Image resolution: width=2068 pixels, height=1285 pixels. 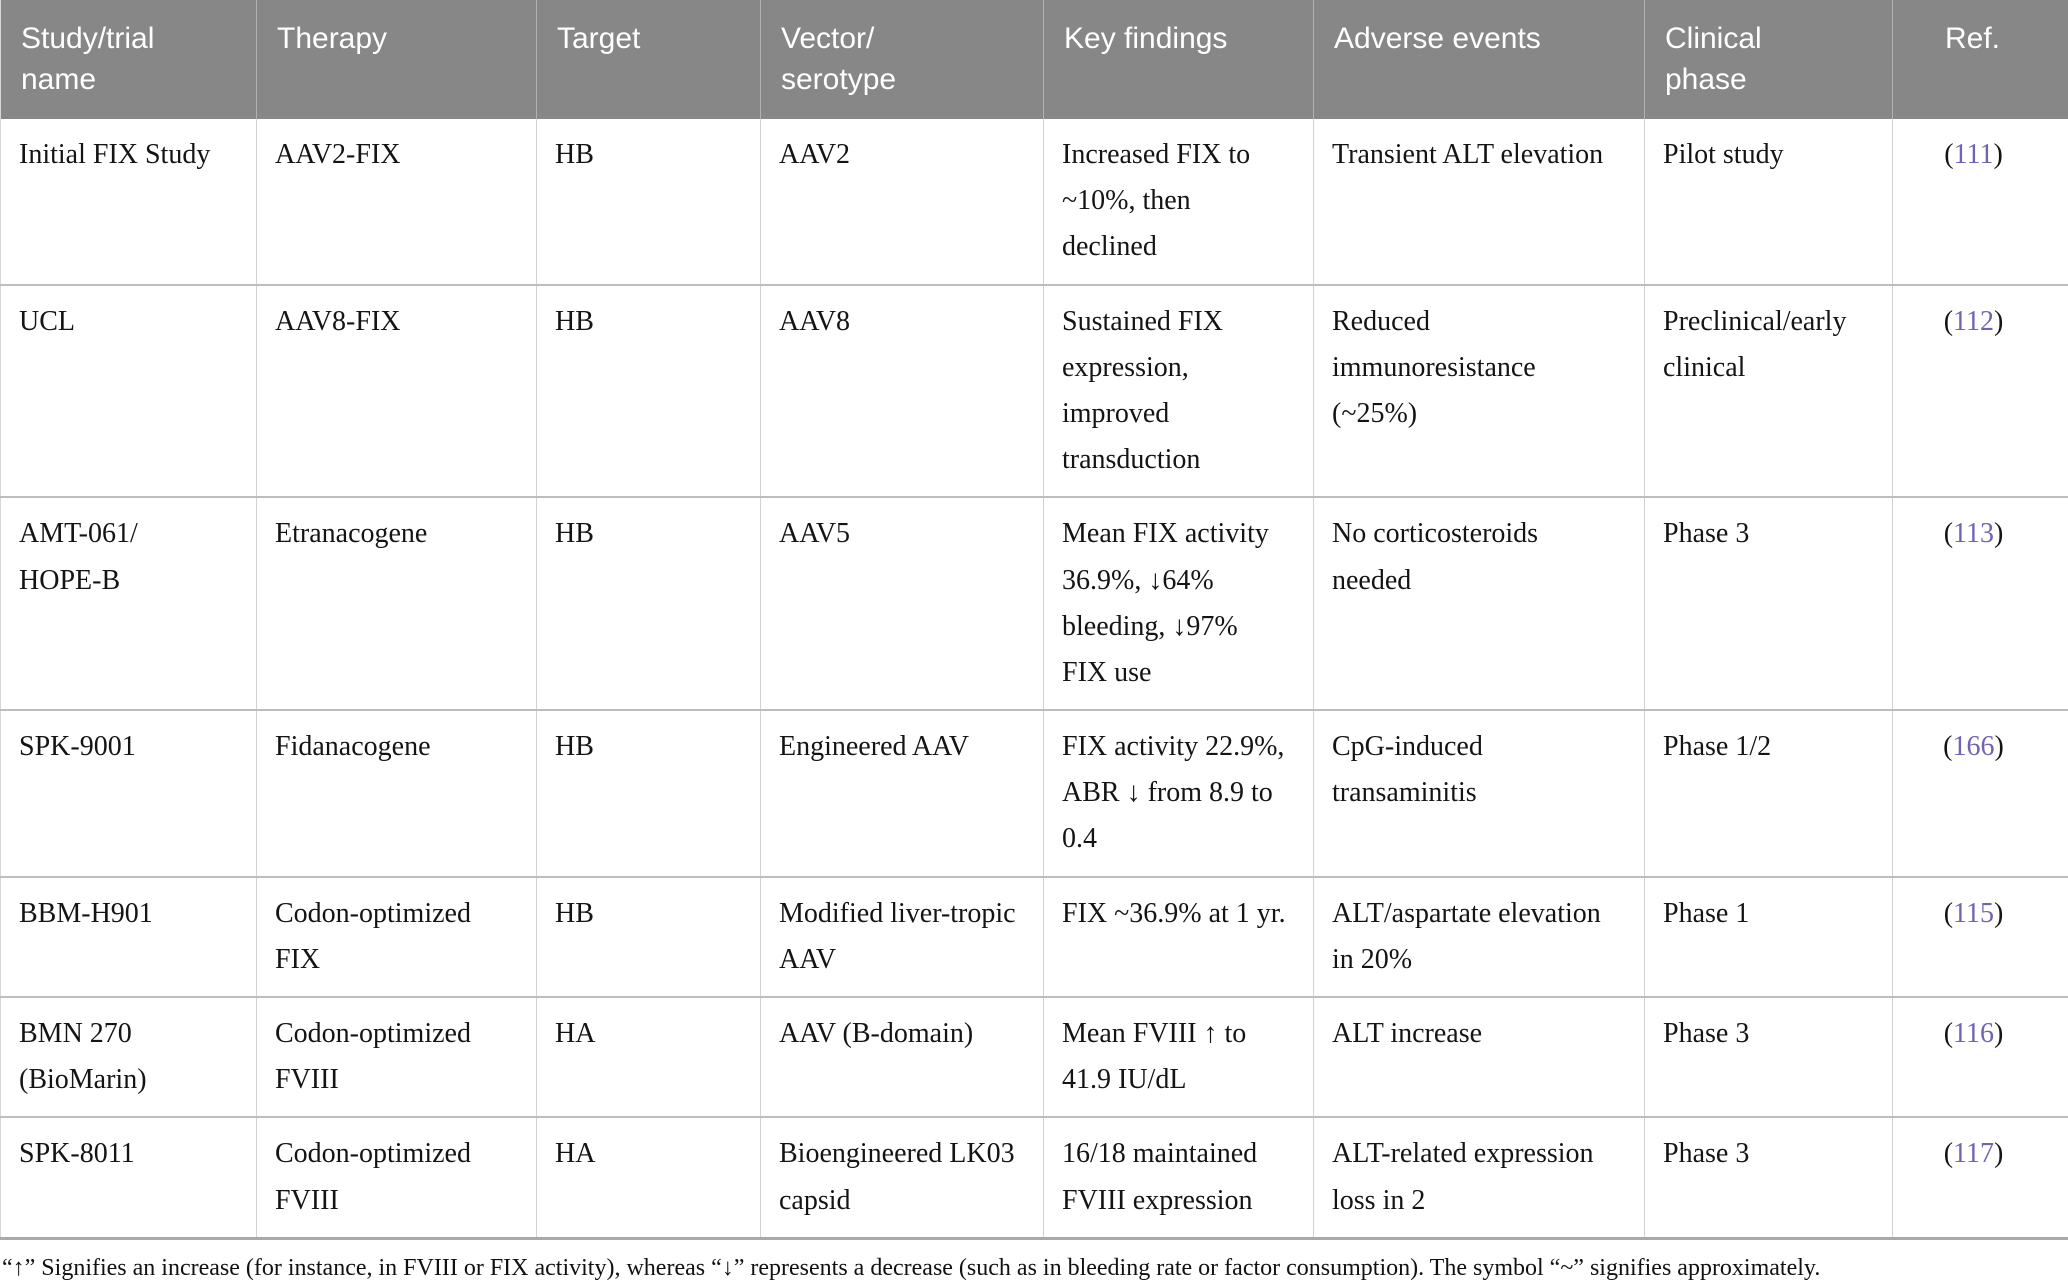 What do you see at coordinates (1769, 793) in the screenshot?
I see `cell-phase: Phase 1/2` at bounding box center [1769, 793].